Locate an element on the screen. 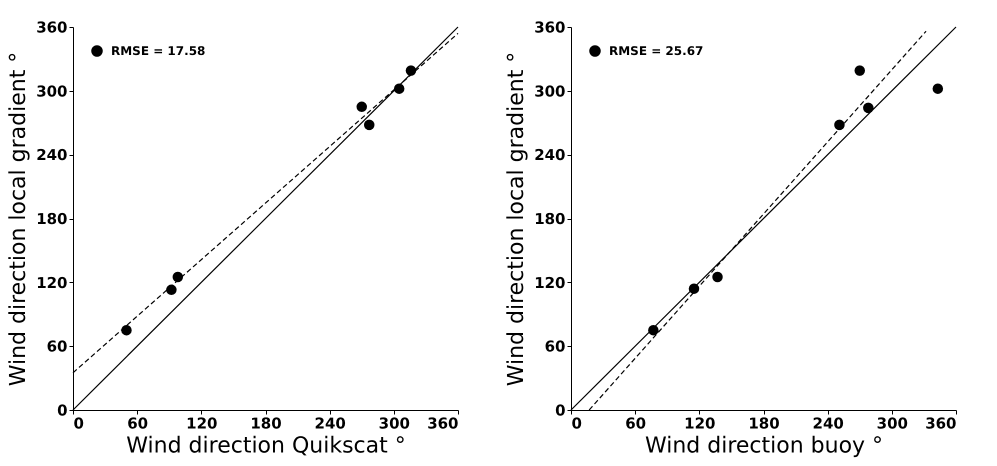 The width and height of the screenshot is (997, 466). legend-label: RMSE = 17.58 is located at coordinates (158, 51).